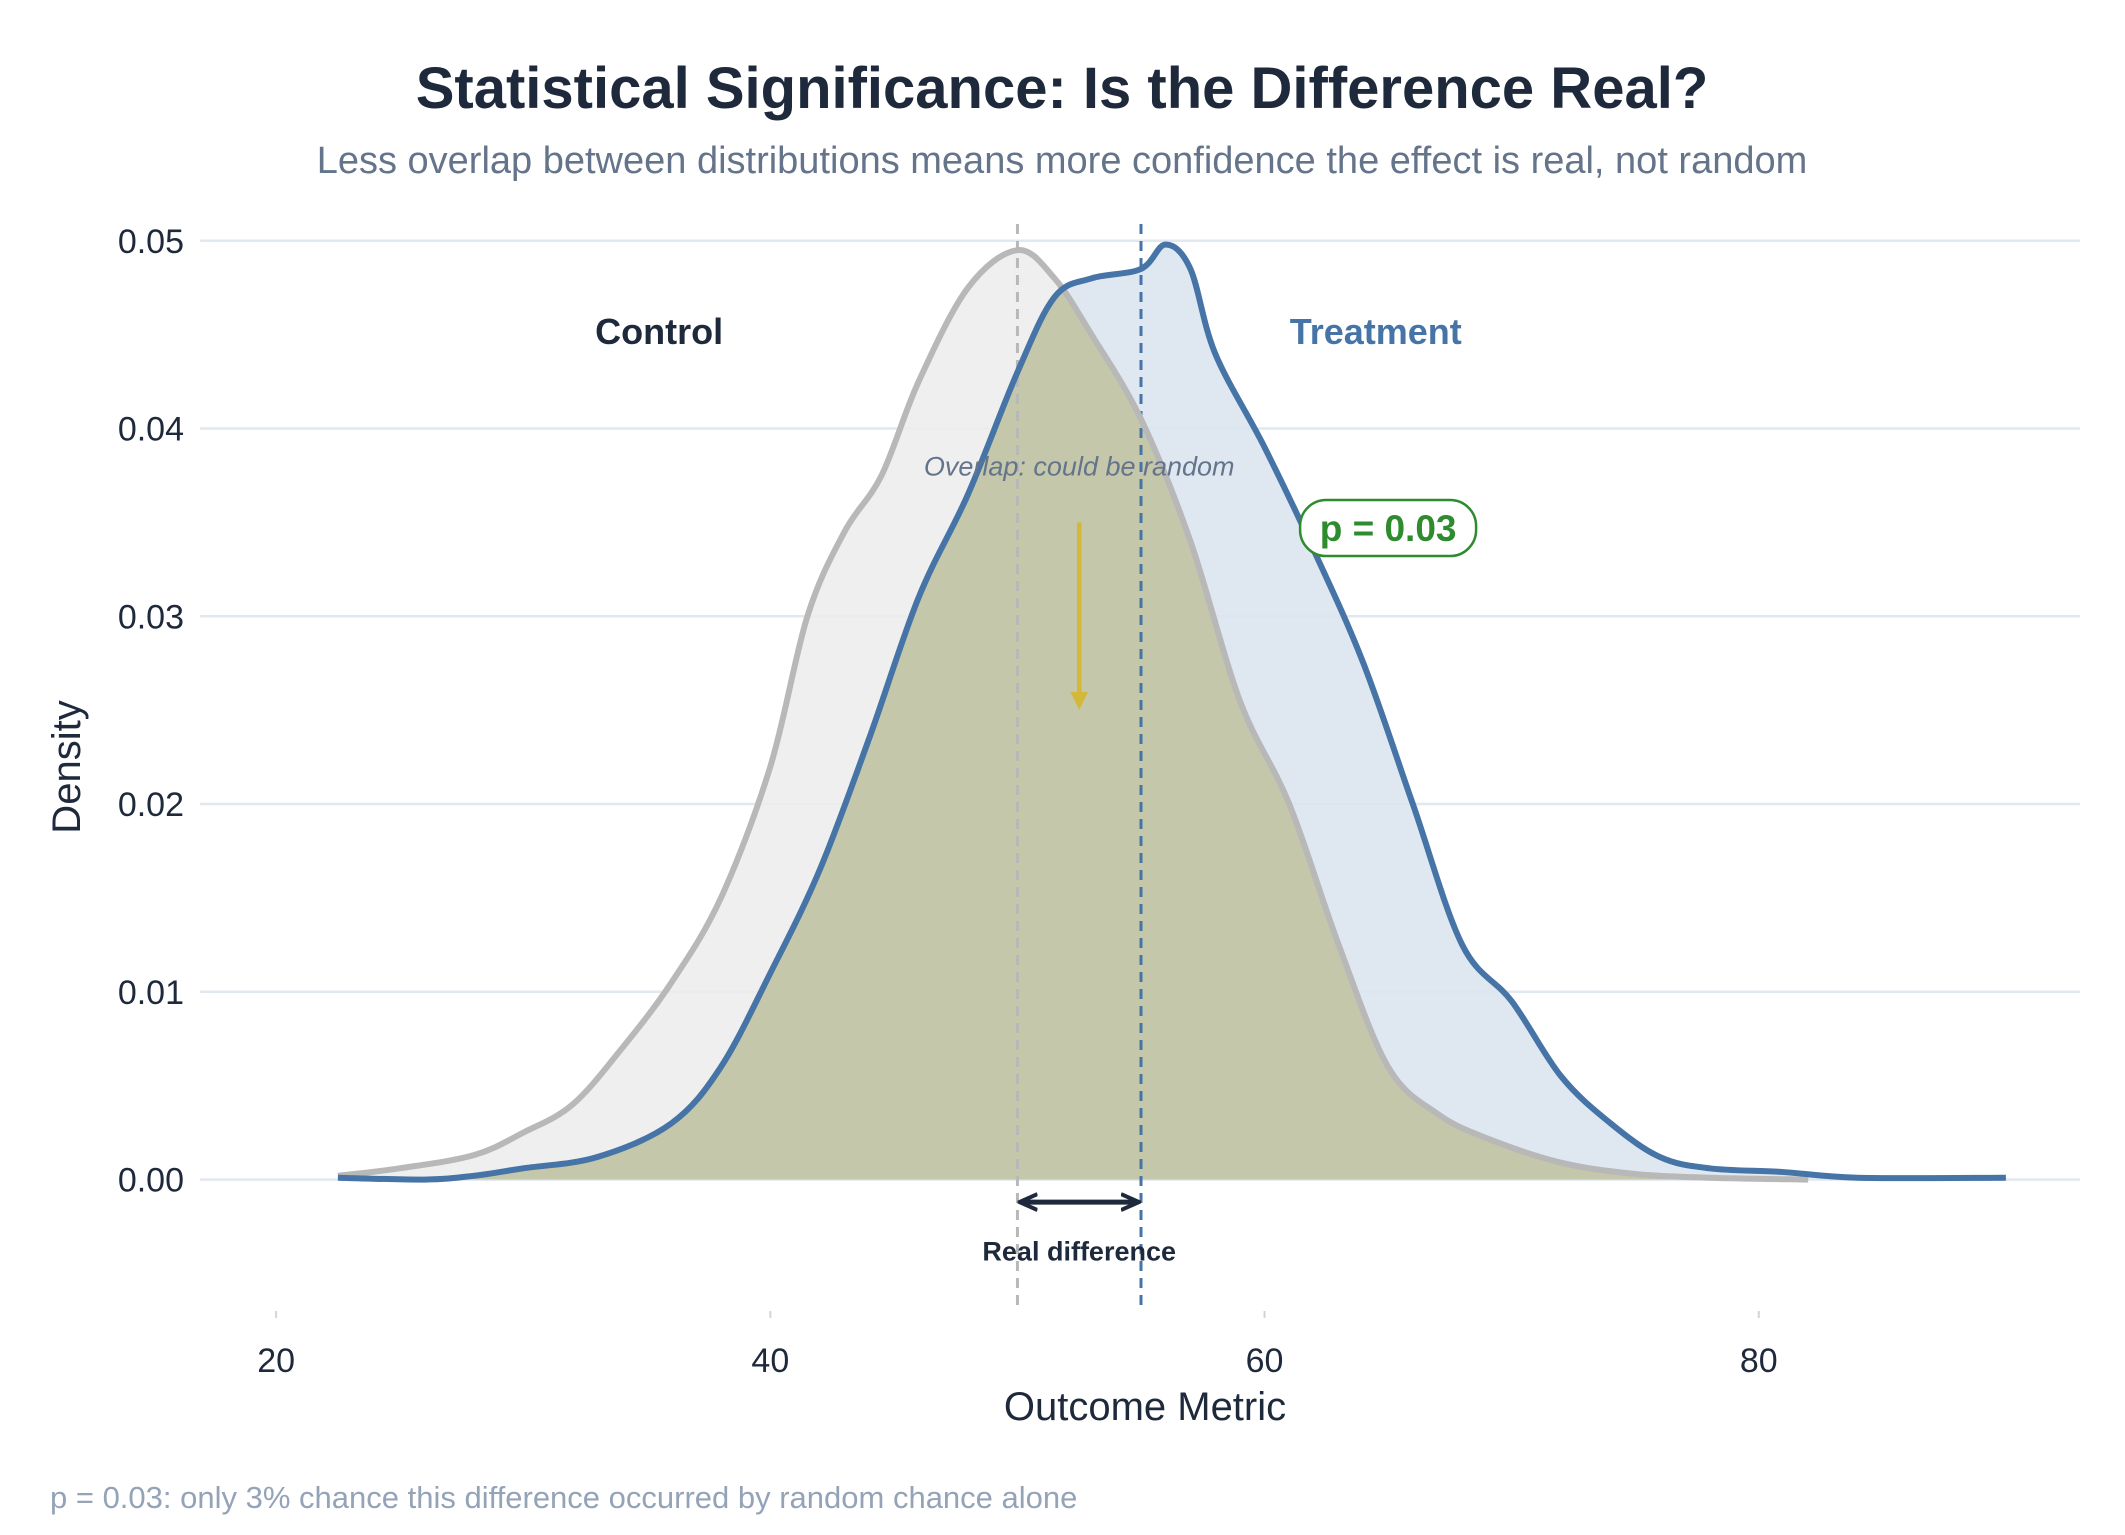  Describe the element at coordinates (1376, 331) in the screenshot. I see `treatment-label: Treatment` at that location.